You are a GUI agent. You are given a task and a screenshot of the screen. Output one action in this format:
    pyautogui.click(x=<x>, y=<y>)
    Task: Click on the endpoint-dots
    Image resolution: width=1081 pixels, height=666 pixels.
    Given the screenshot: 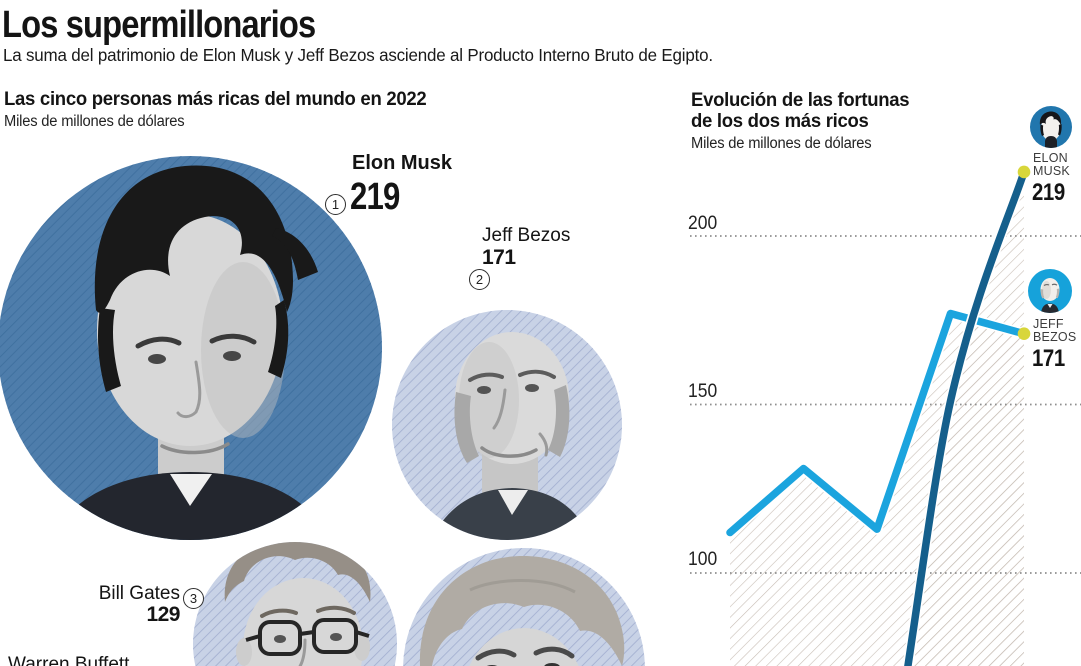 What is the action you would take?
    pyautogui.click(x=1024, y=253)
    